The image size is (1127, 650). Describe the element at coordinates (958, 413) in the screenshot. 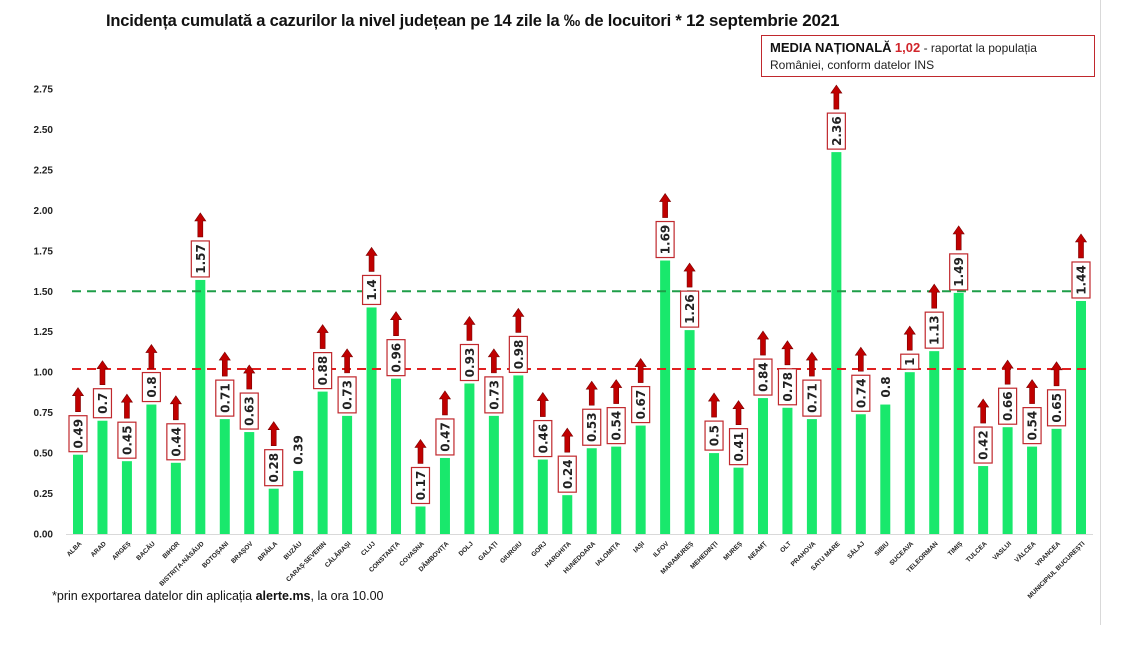

I see `bar-timiș` at that location.